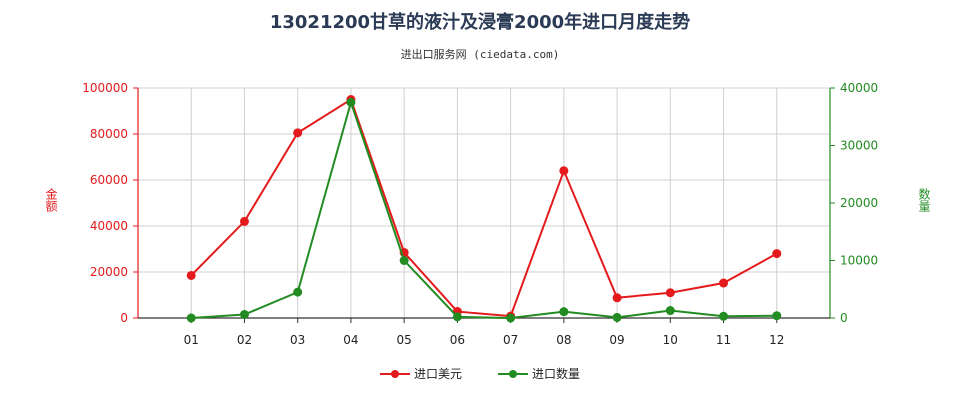  Describe the element at coordinates (616, 340) in the screenshot. I see `x-tick-label: 09` at that location.